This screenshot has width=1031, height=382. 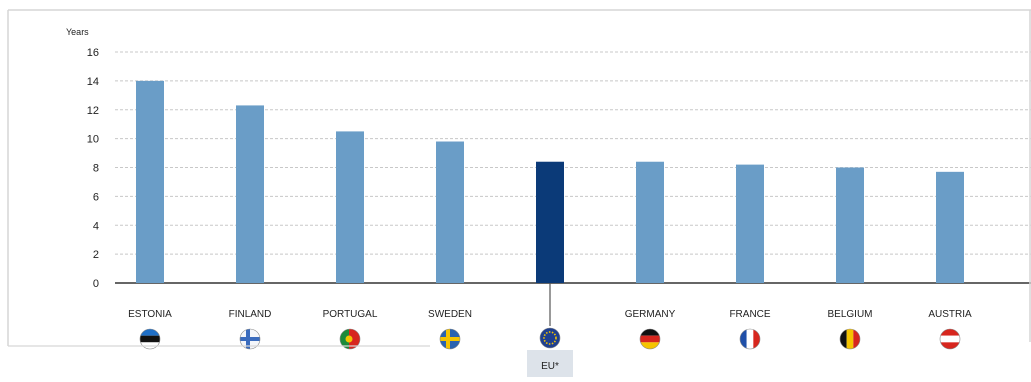 What do you see at coordinates (93, 82) in the screenshot?
I see `y-tick-label: 14` at bounding box center [93, 82].